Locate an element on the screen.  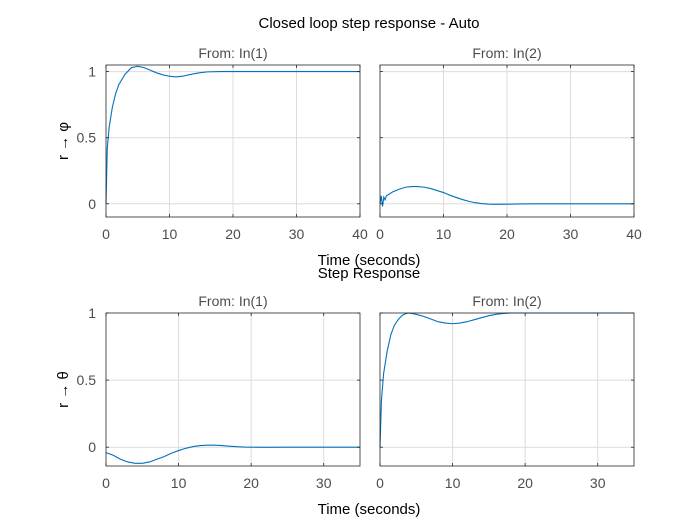
row2-title: Step Response is located at coordinates (369, 273).